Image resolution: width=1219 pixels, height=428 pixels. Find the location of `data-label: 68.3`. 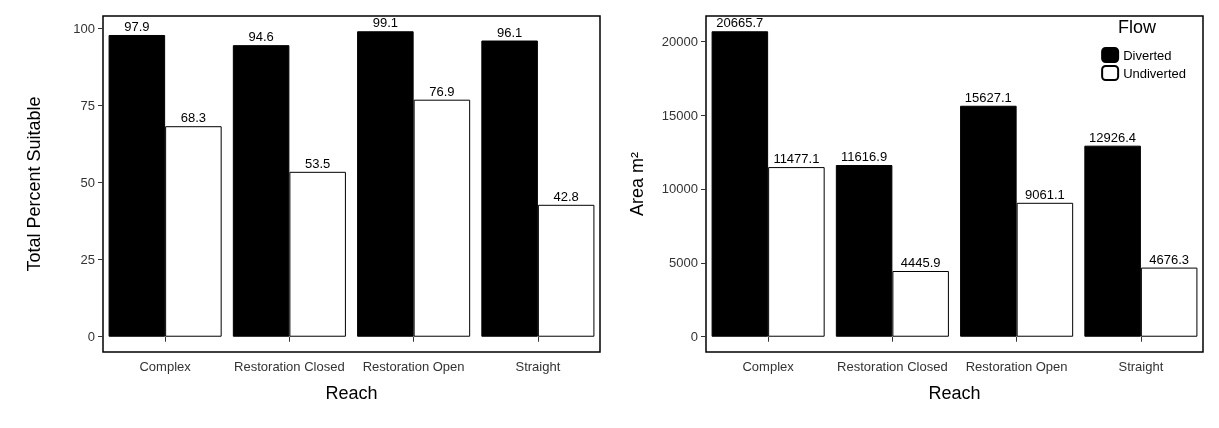

data-label: 68.3 is located at coordinates (193, 118).